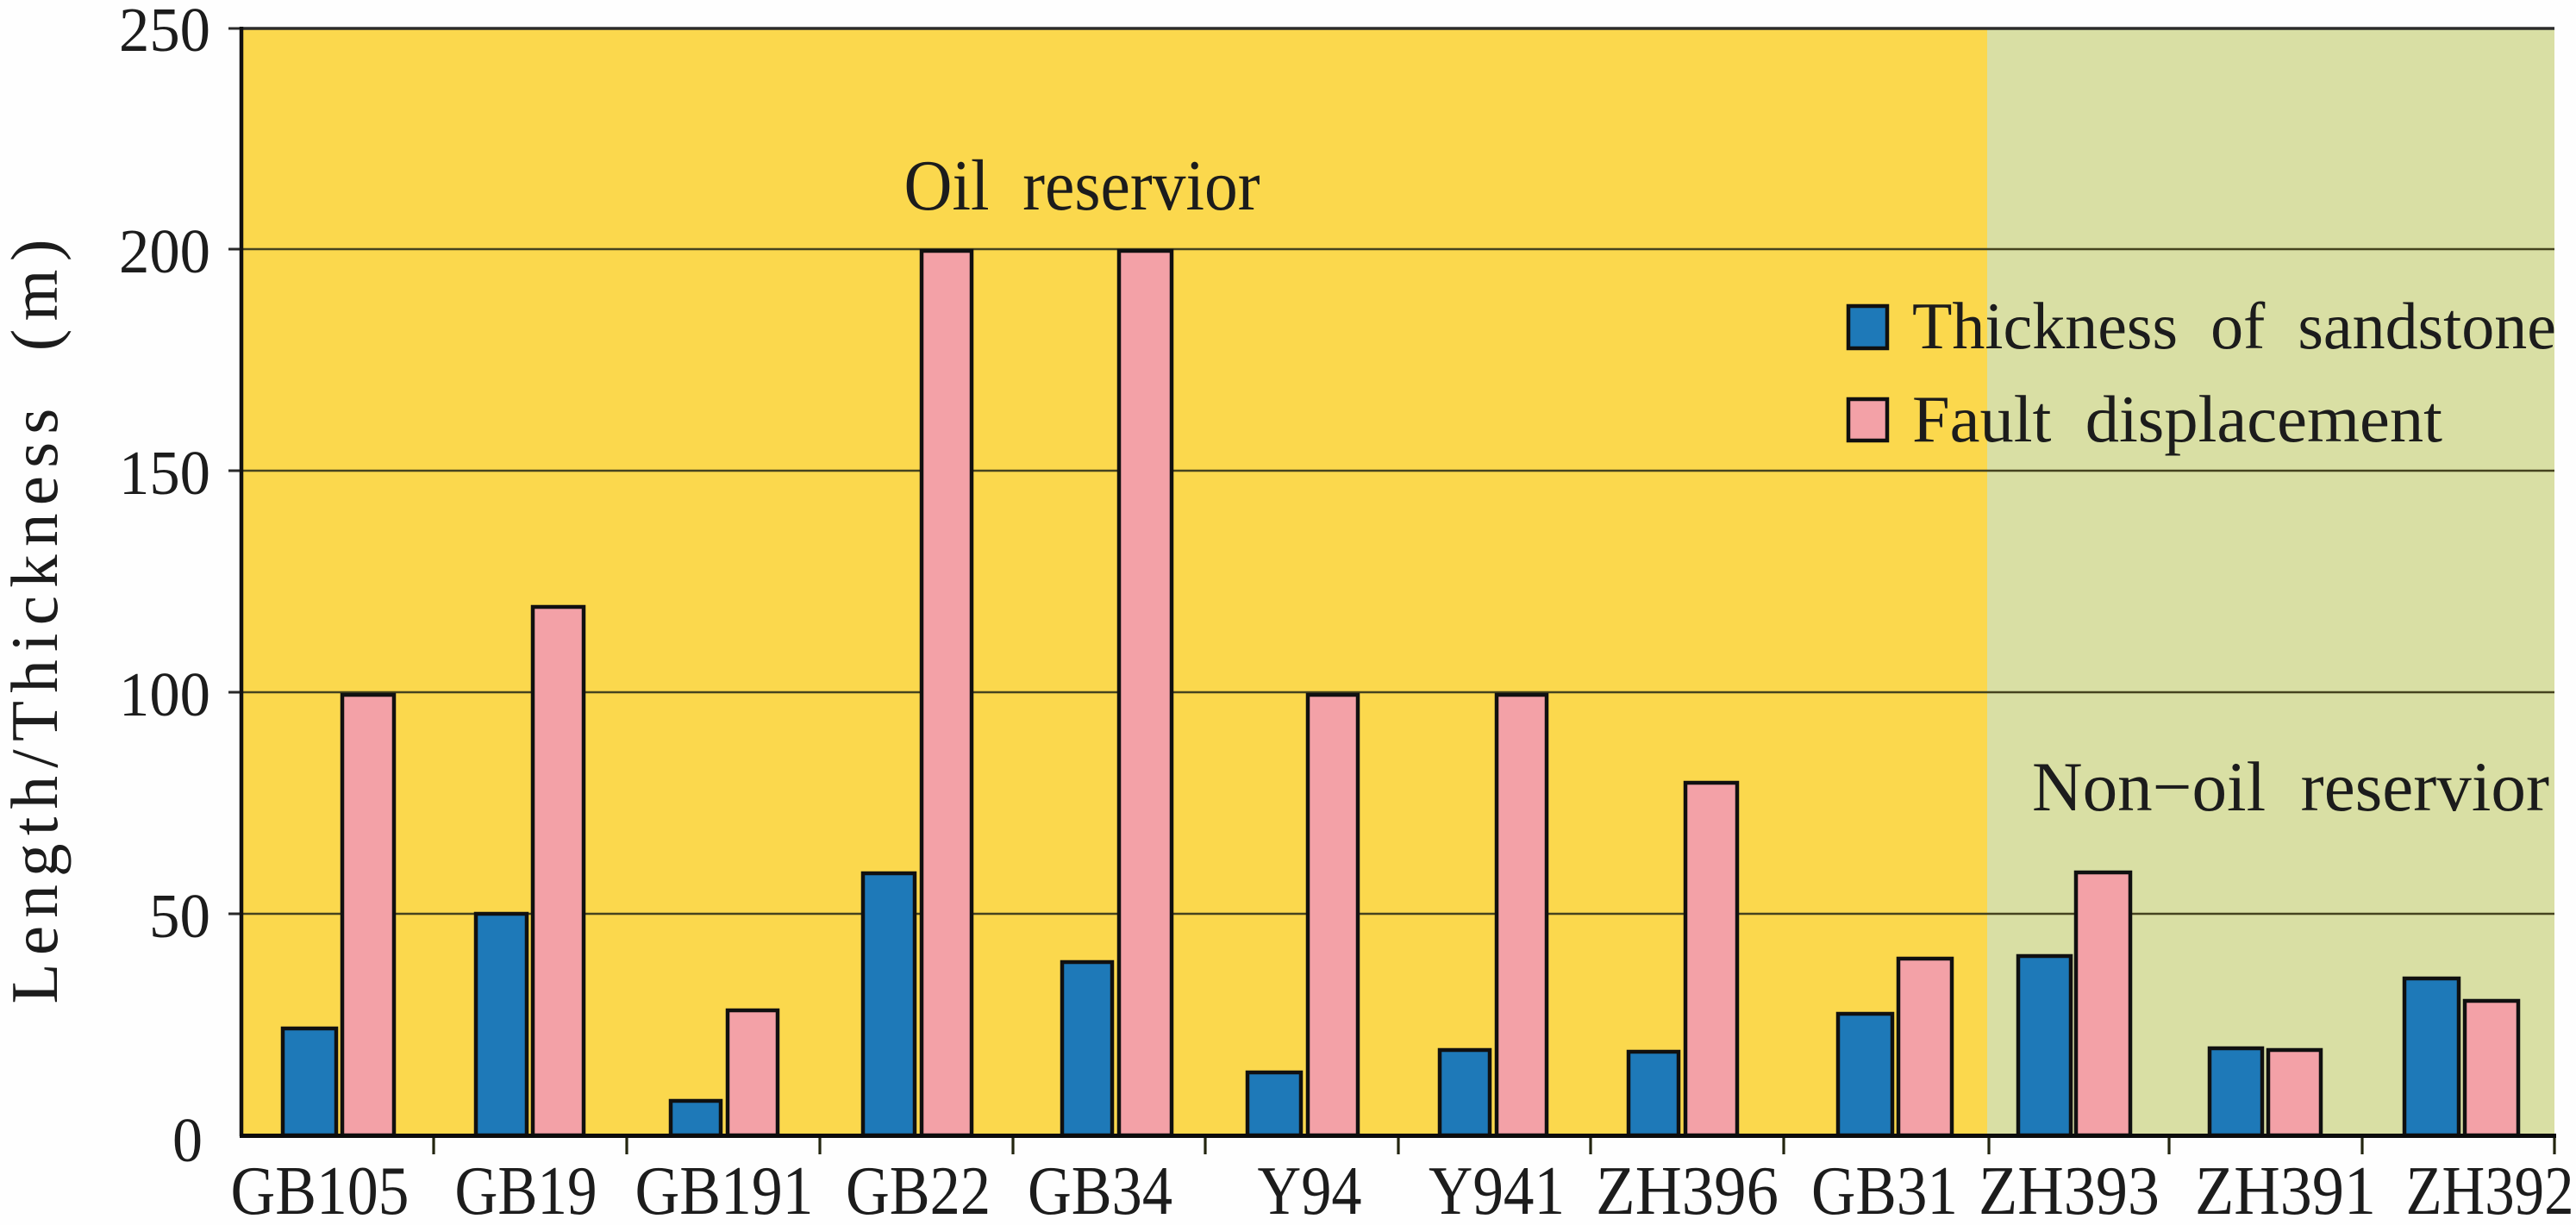 The image size is (2576, 1225). I want to click on svg-text: 0, so click(187, 1140).